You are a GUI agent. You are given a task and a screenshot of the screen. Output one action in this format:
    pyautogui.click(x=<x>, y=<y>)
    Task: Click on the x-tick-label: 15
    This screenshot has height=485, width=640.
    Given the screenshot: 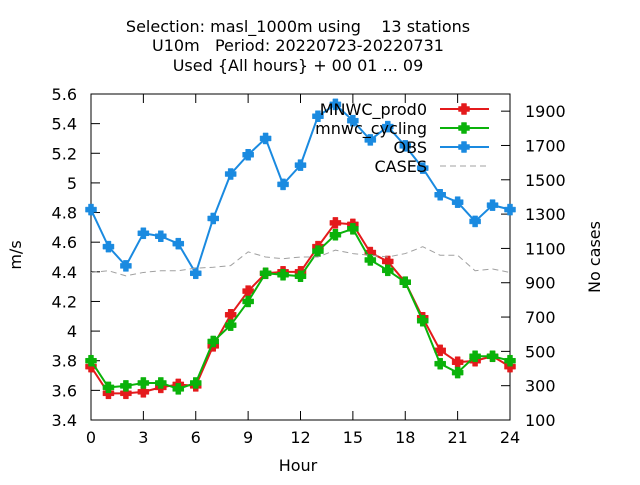 What is the action you would take?
    pyautogui.click(x=353, y=437)
    